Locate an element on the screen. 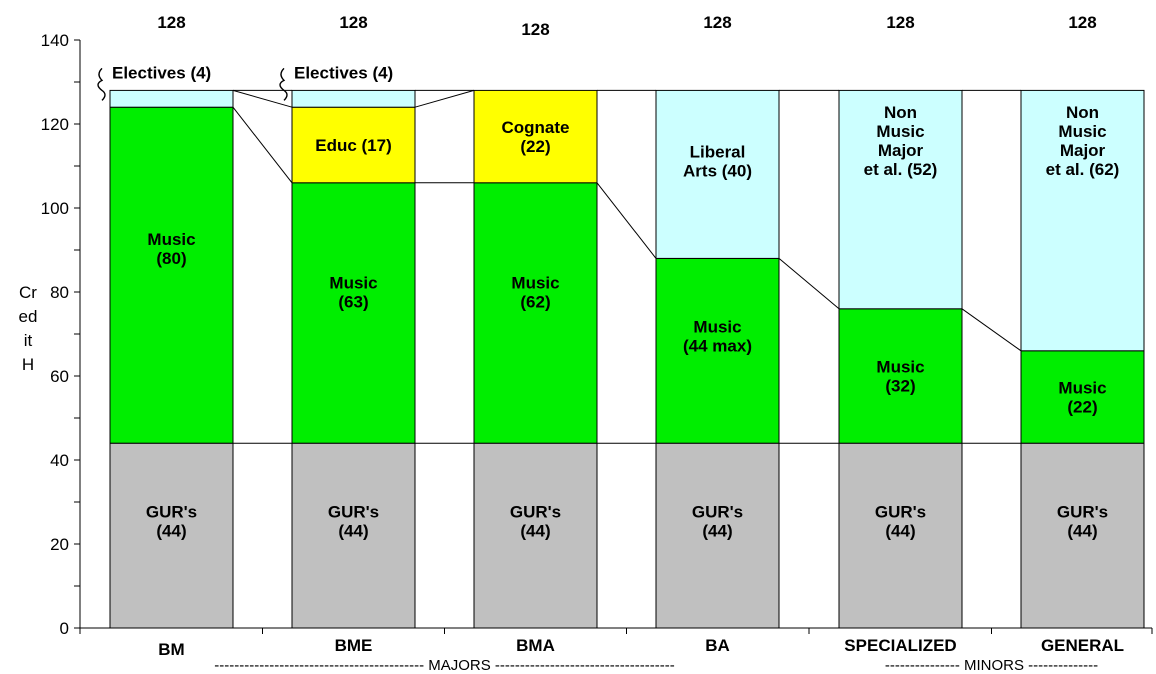  group-label-minors: --------------- MINORS -------------- is located at coordinates (991, 665).